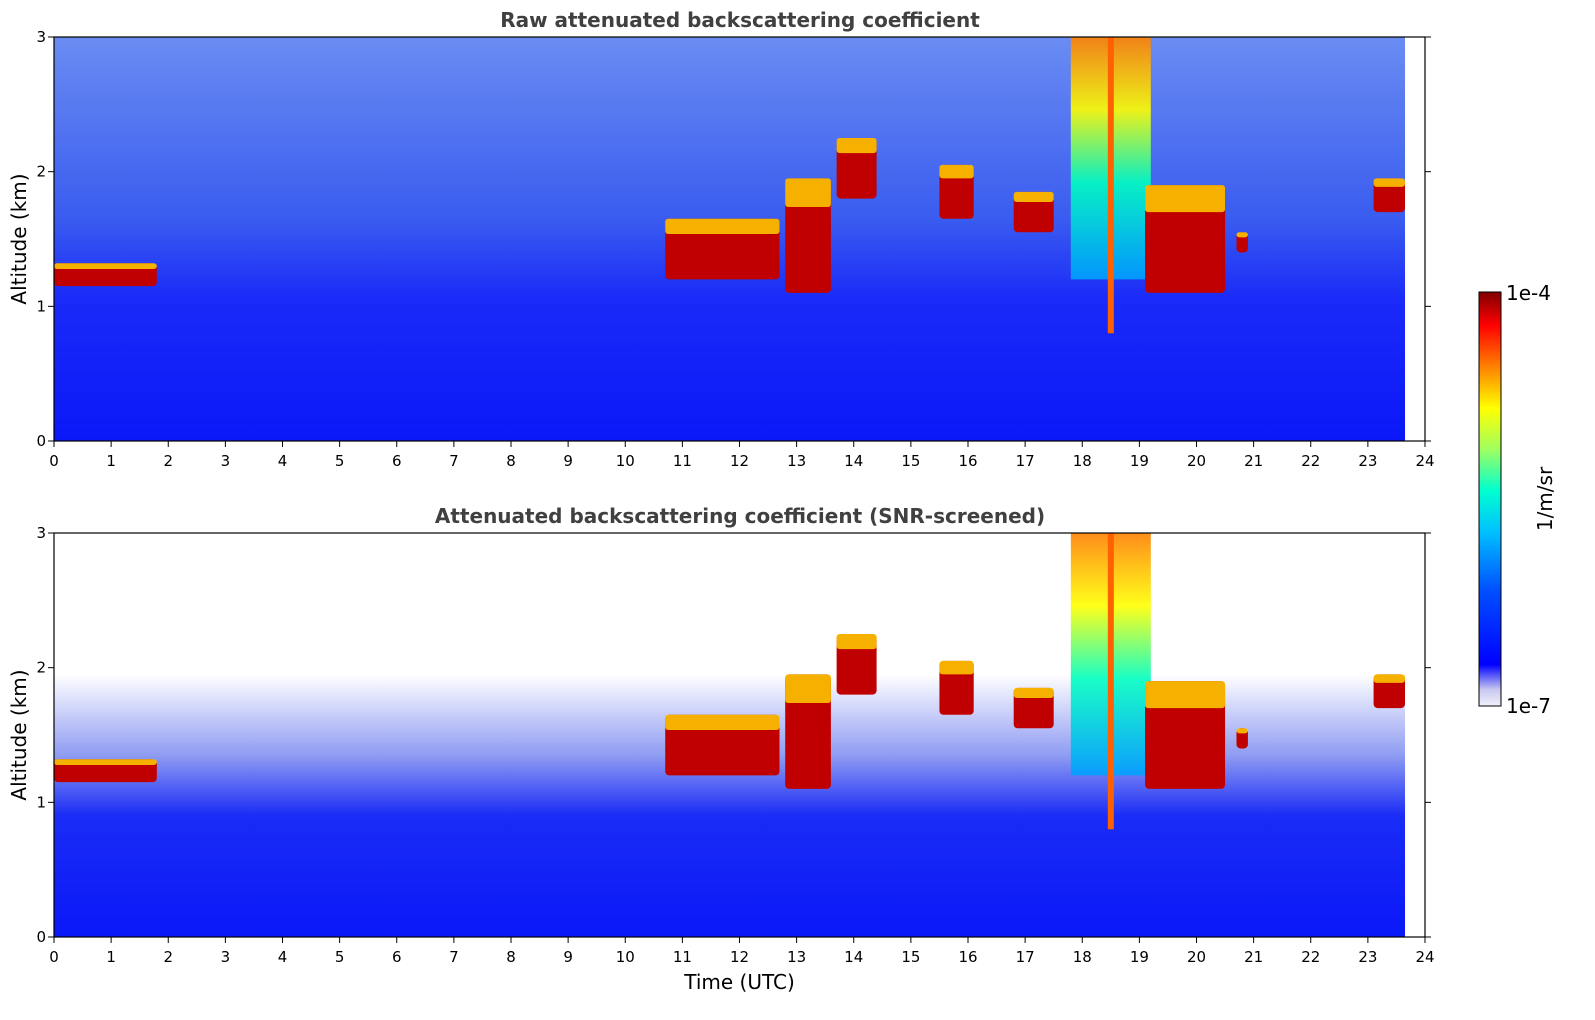 The width and height of the screenshot is (1595, 1020). I want to click on colorbar: 1e-4 1e-7 1/m/sr, so click(1517, 499).